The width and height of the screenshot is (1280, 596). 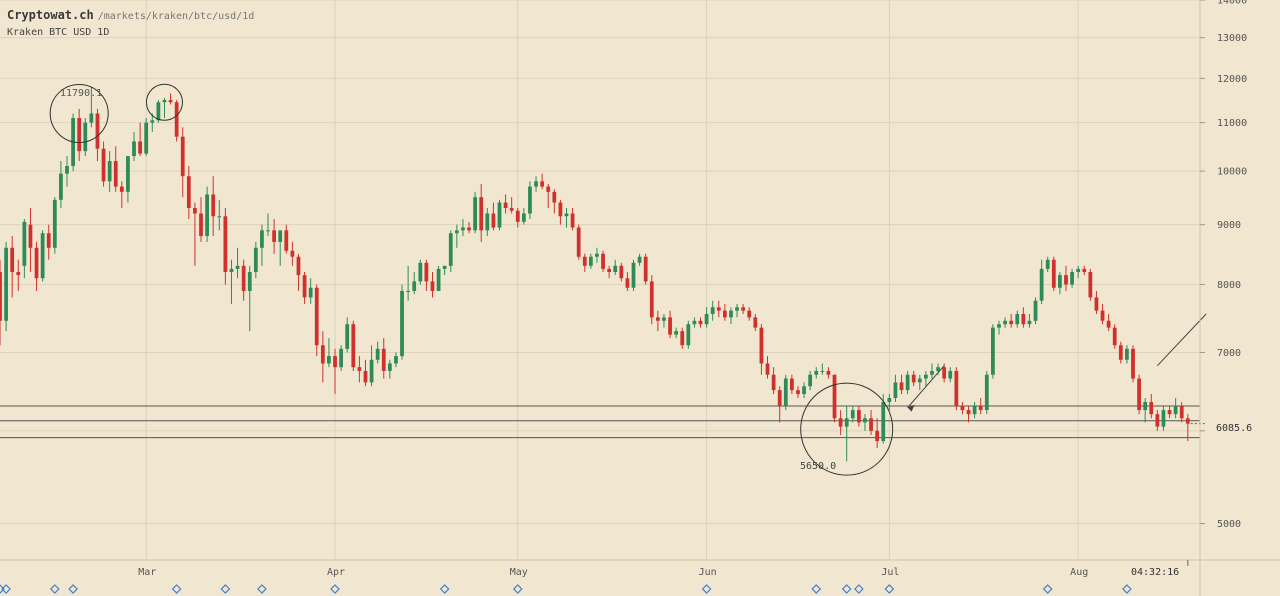 What do you see at coordinates (519, 572) in the screenshot?
I see `x-tick-label: May` at bounding box center [519, 572].